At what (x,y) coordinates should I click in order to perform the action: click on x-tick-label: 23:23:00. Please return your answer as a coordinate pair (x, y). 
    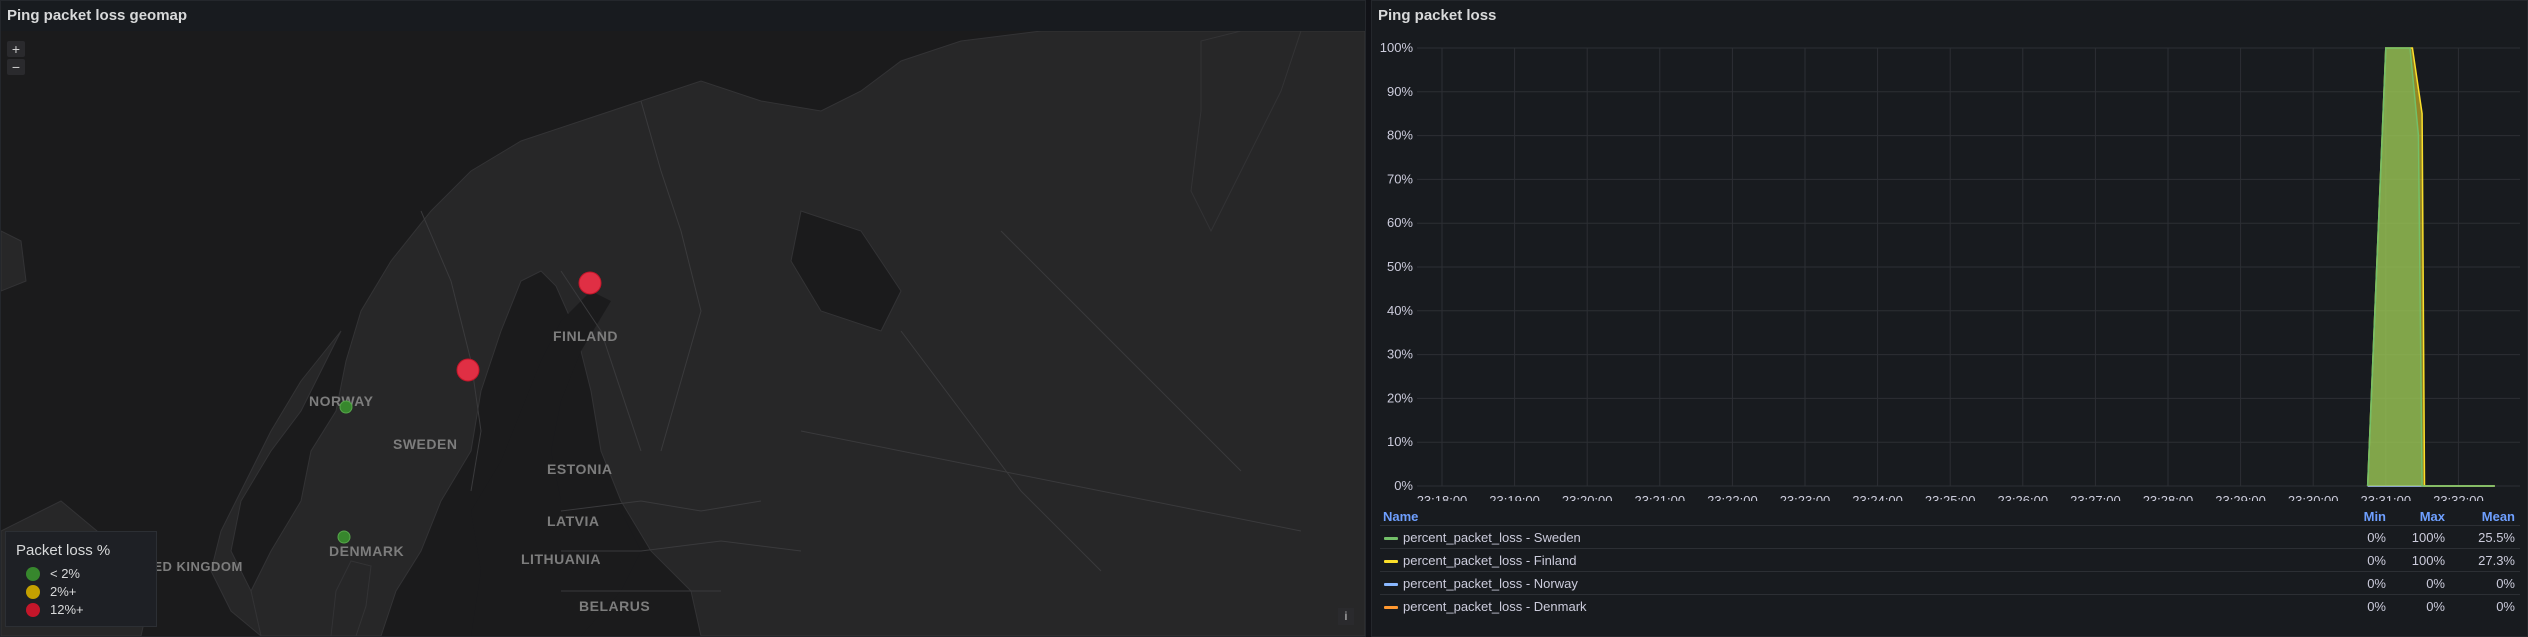
    Looking at the image, I should click on (1805, 497).